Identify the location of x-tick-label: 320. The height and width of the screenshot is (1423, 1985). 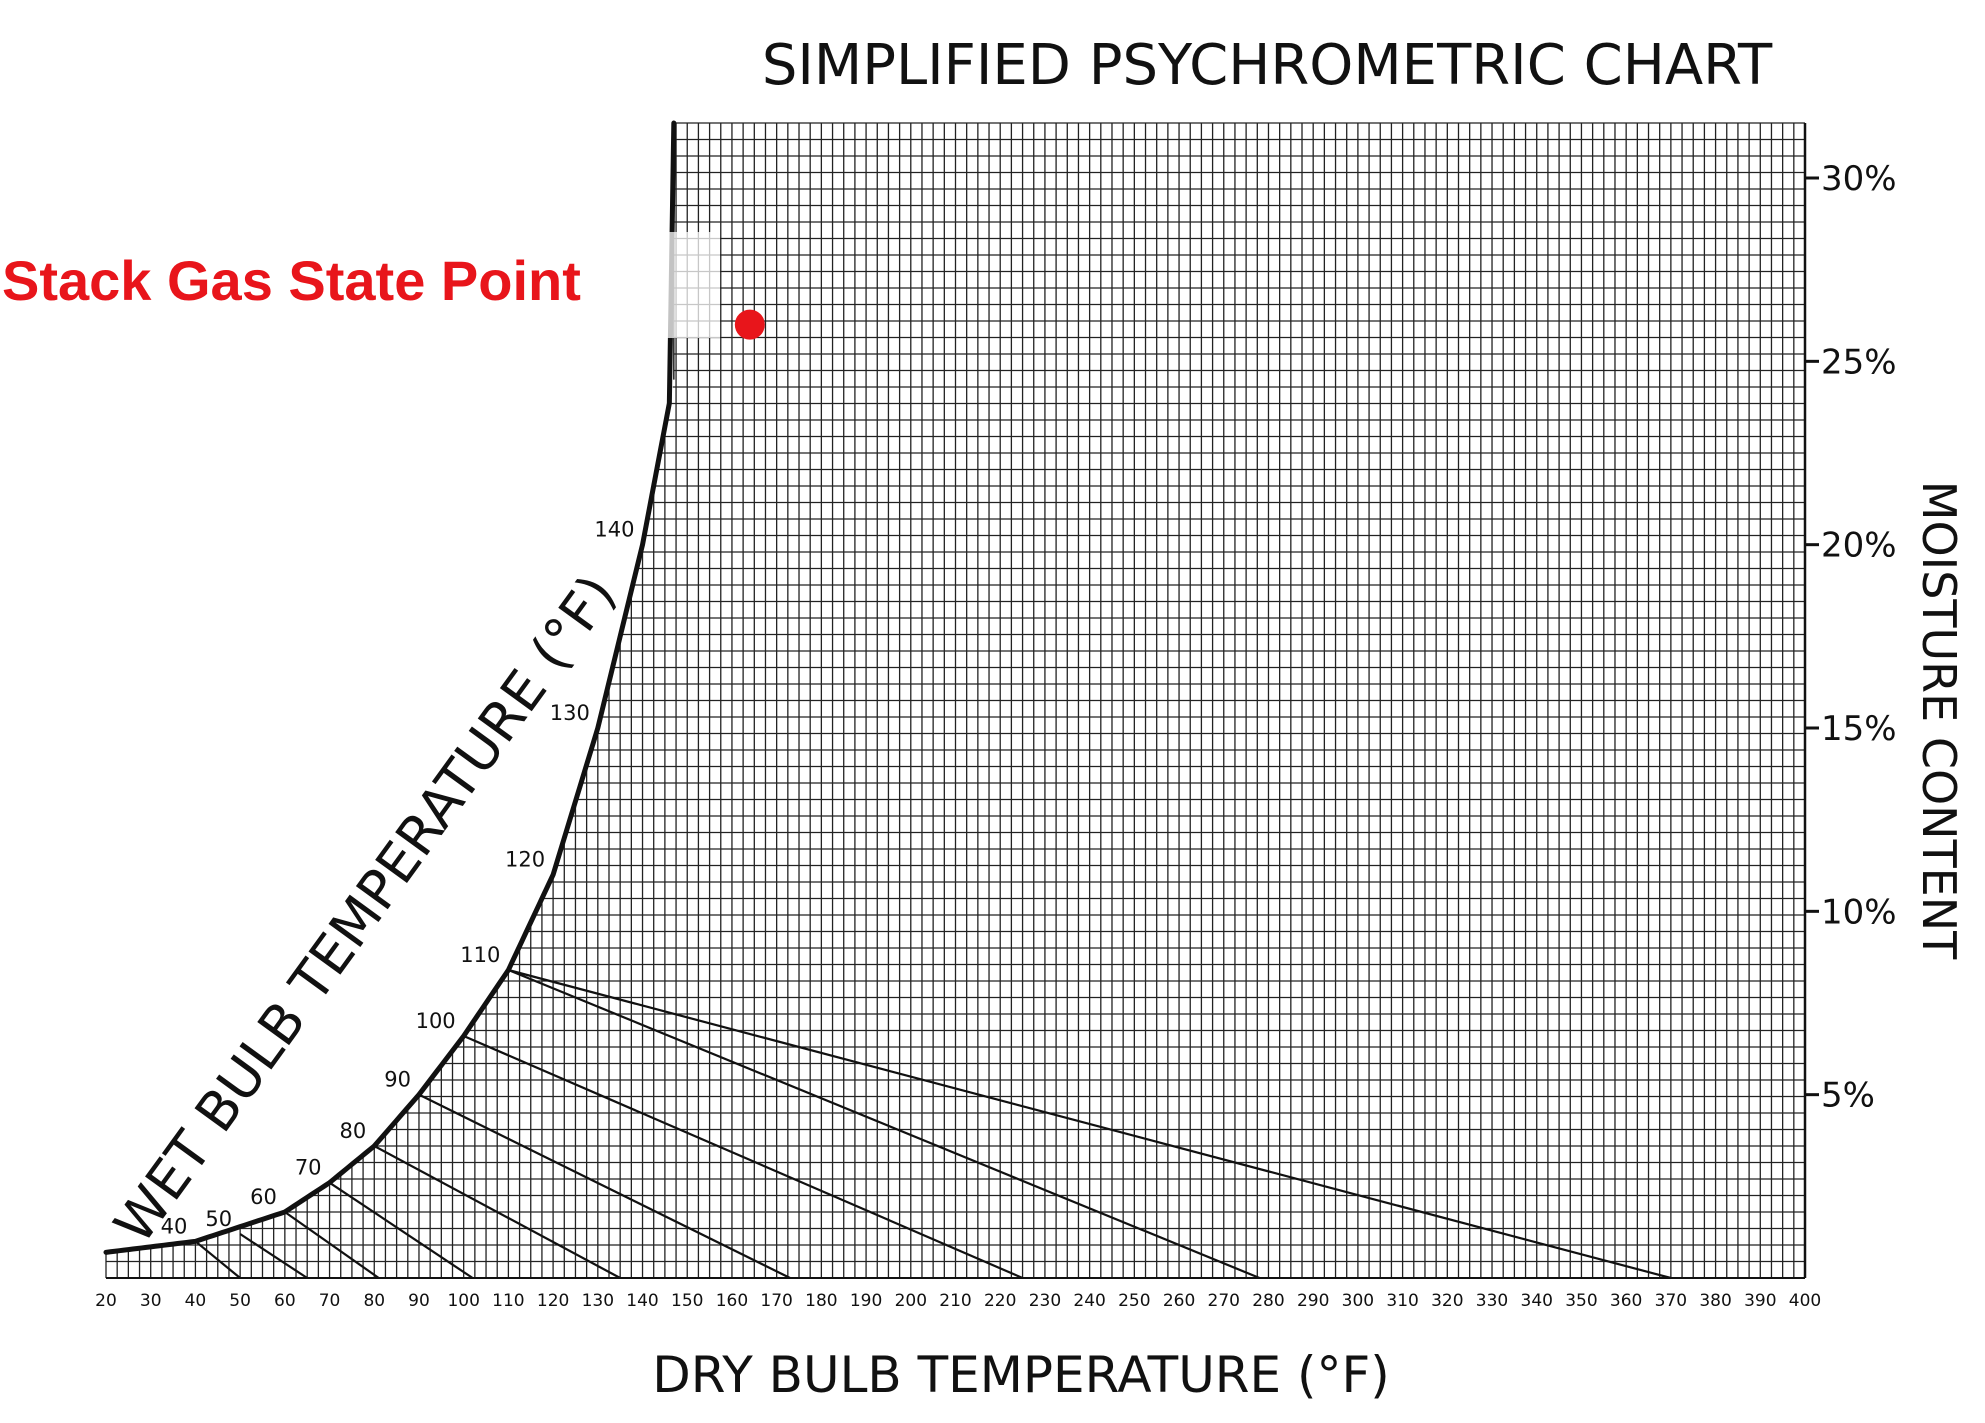
(1447, 1301).